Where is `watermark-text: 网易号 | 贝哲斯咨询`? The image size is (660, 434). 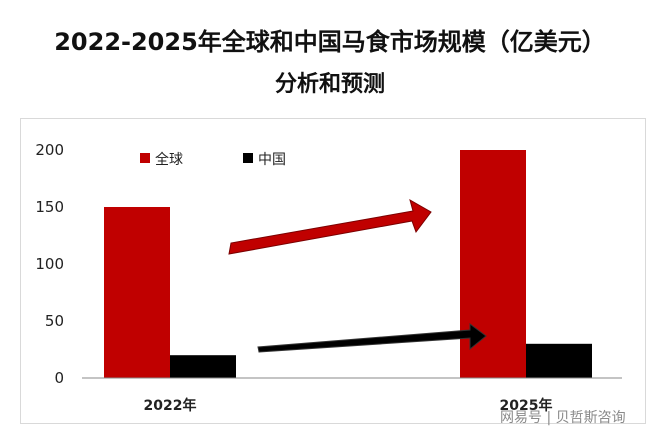 watermark-text: 网易号 | 贝哲斯咨询 is located at coordinates (563, 418).